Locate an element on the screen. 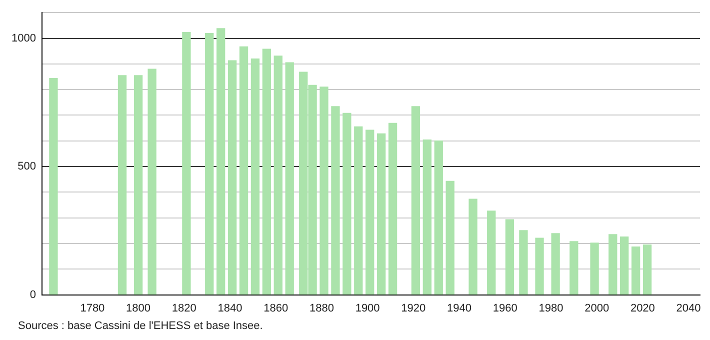 The image size is (710, 340). x-tick-label: 2000 is located at coordinates (597, 308).